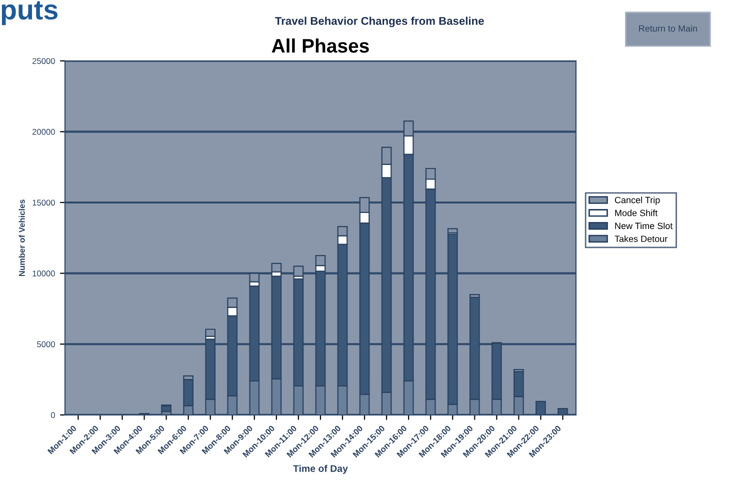 This screenshot has width=730, height=487. What do you see at coordinates (21, 238) in the screenshot?
I see `y-axis-title: Number of Vehicles` at bounding box center [21, 238].